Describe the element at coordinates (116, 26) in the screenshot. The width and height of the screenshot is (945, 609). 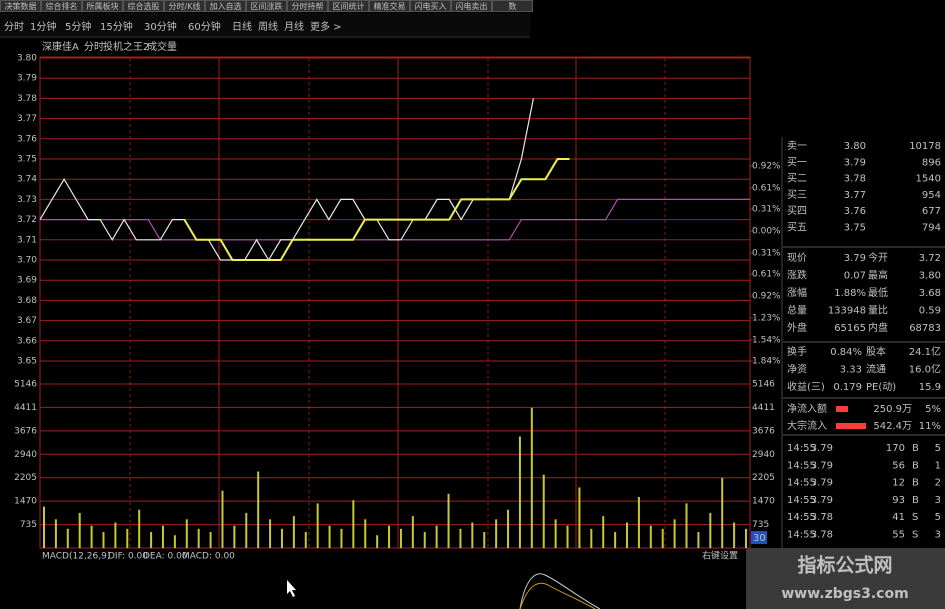
I see `tab: 15分钟` at that location.